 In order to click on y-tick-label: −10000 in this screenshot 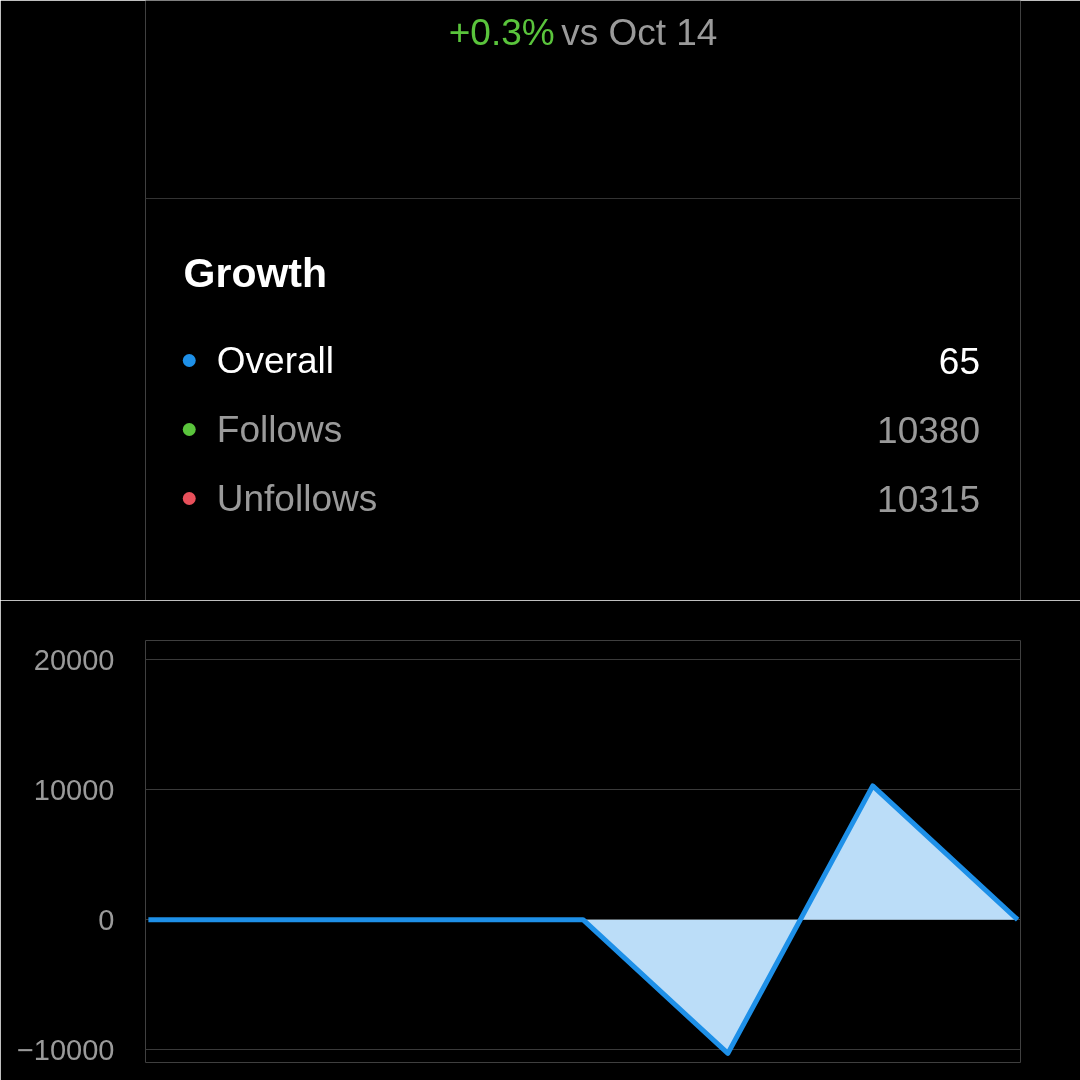, I will do `click(65, 1049)`.